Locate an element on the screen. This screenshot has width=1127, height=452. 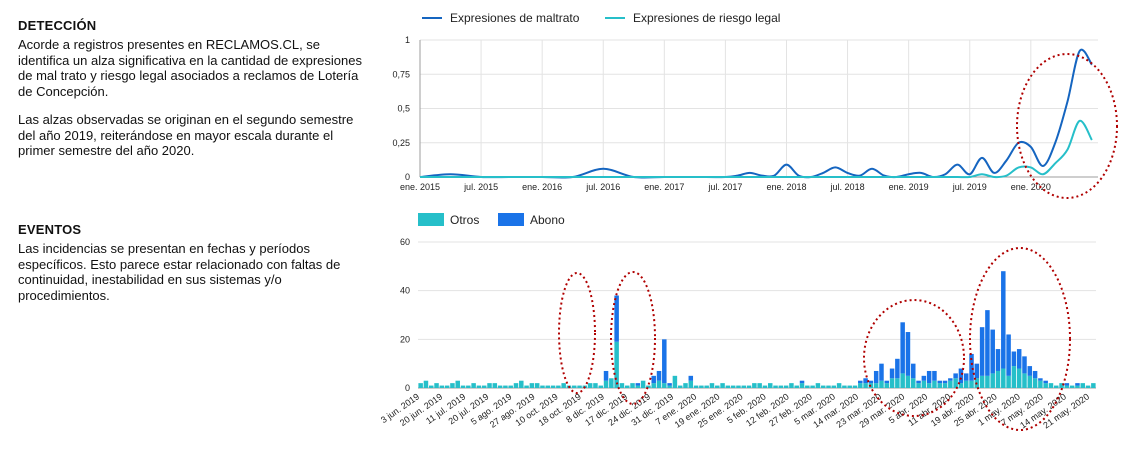
line-x-tick-label: jul. 2015 is located at coordinates (480, 187).